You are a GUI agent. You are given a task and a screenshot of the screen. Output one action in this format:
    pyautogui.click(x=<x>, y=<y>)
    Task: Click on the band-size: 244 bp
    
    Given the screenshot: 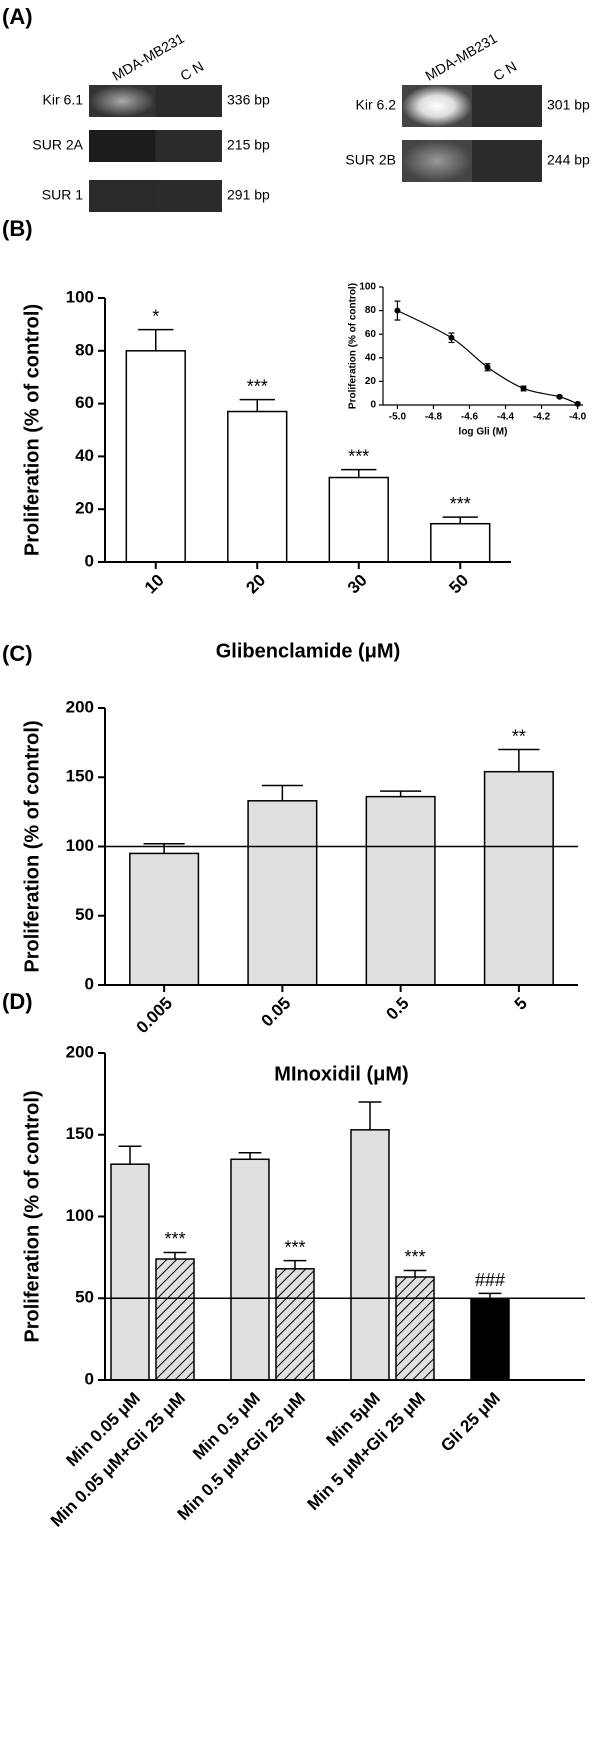 What is the action you would take?
    pyautogui.click(x=568, y=160)
    